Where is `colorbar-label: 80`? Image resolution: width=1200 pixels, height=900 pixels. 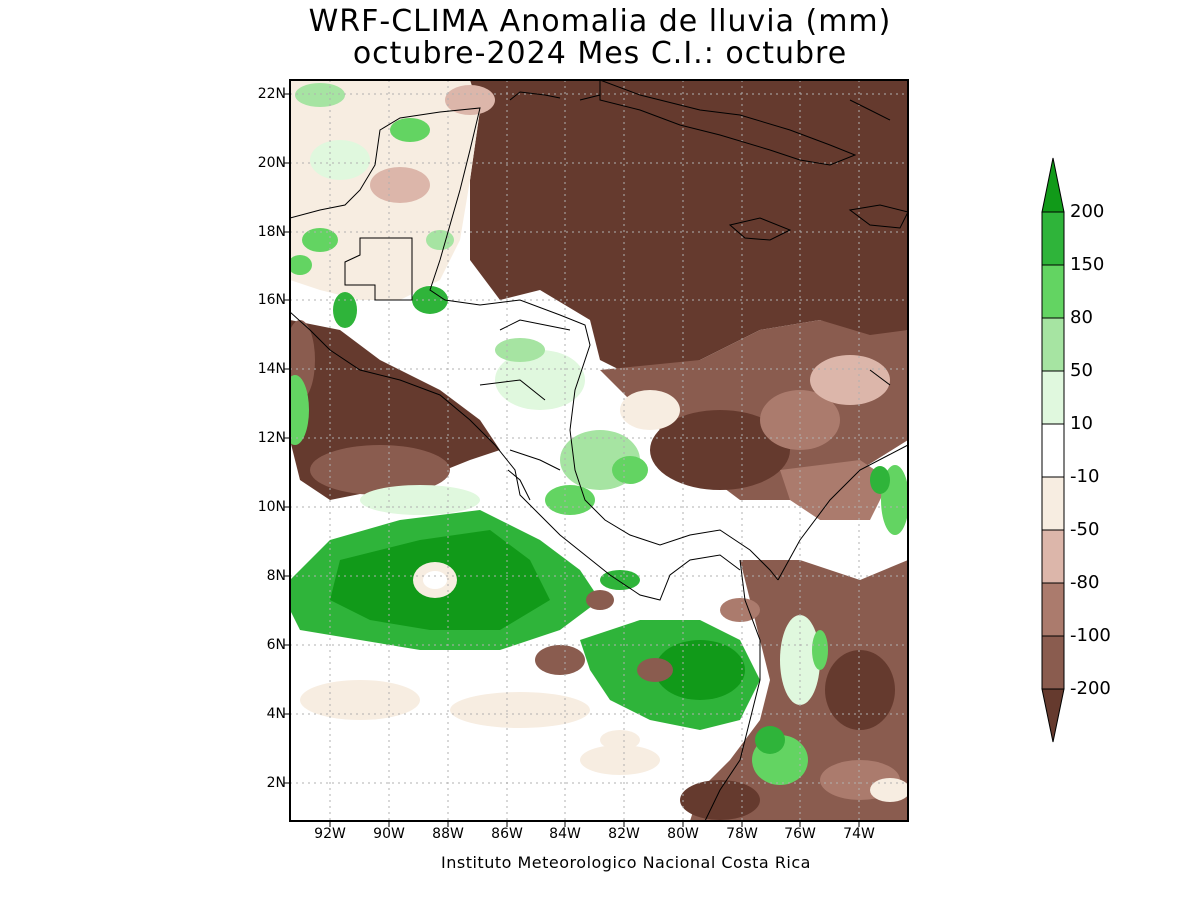
colorbar-label: 80 is located at coordinates (1081, 317).